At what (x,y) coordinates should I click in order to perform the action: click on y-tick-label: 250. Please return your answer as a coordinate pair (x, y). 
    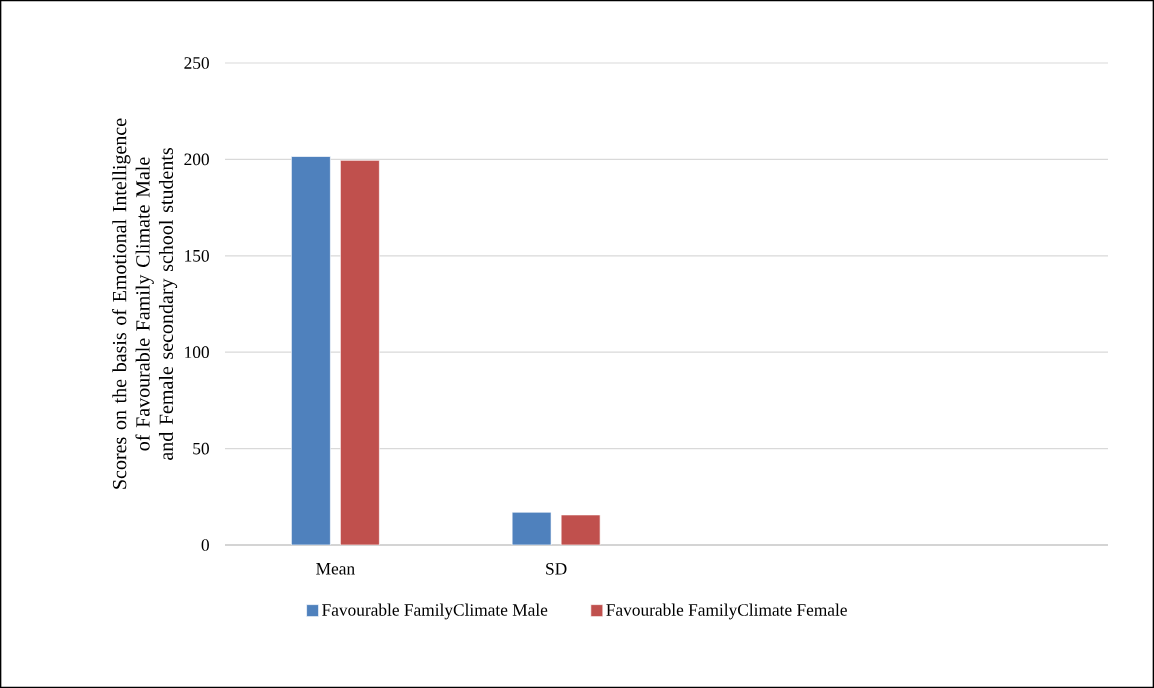
    Looking at the image, I should click on (196, 63).